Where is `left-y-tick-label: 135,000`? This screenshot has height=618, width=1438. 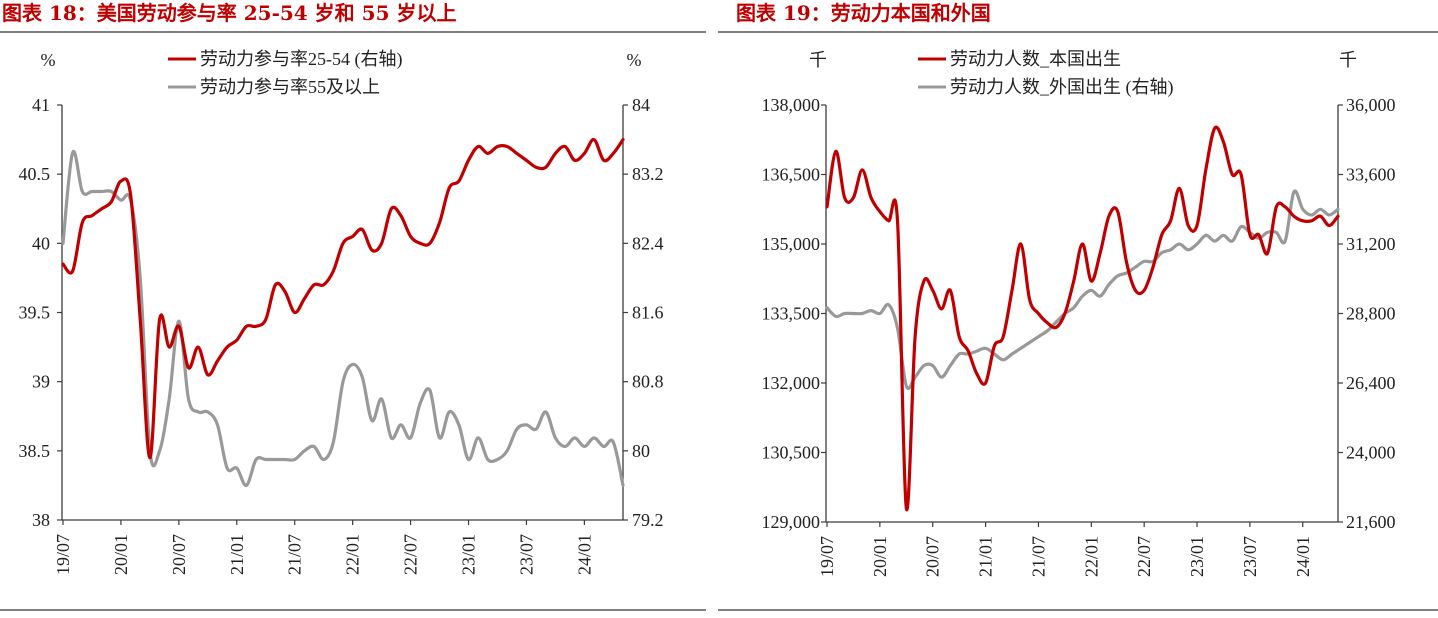
left-y-tick-label: 135,000 is located at coordinates (791, 244).